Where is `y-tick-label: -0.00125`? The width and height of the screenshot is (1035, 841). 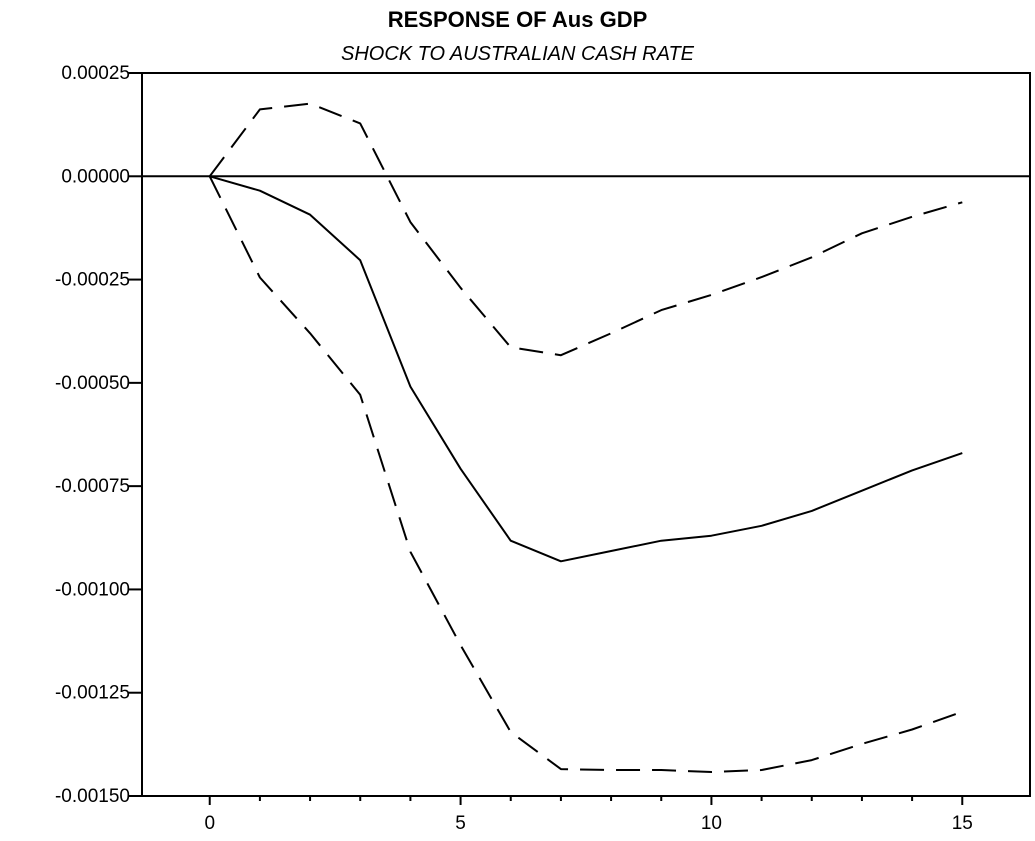
y-tick-label: -0.00125 is located at coordinates (92, 693).